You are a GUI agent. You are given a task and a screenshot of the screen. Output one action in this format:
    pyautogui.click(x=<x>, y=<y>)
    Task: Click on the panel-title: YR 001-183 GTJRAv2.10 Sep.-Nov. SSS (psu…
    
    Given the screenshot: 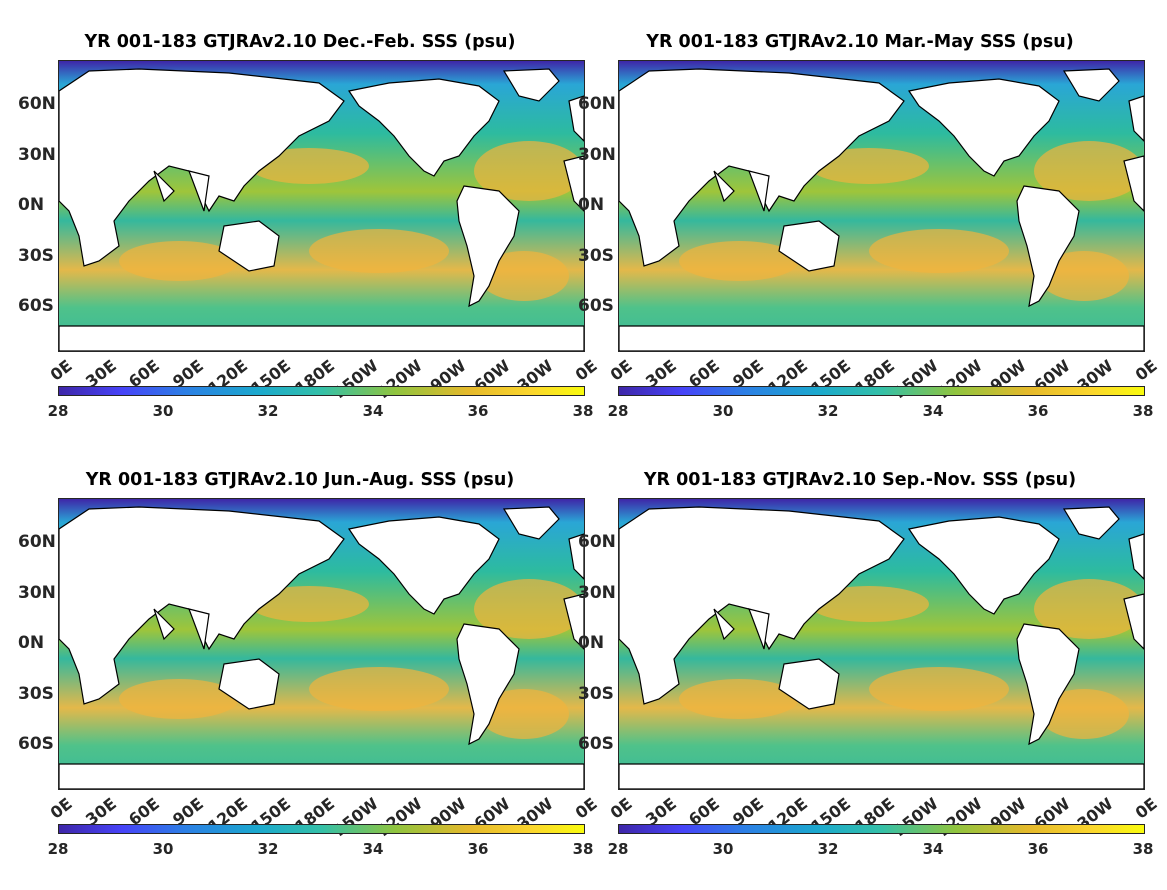 What is the action you would take?
    pyautogui.click(x=860, y=480)
    